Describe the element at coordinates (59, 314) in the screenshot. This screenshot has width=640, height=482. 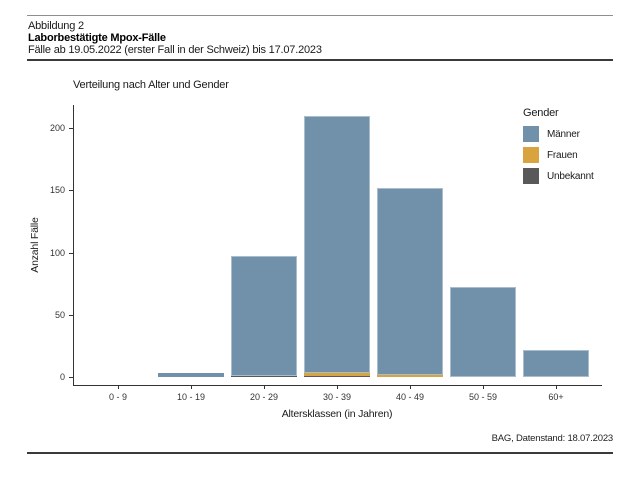
I see `y-tick-label: 50` at that location.